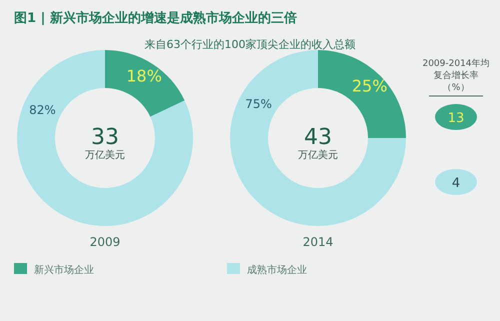  What do you see at coordinates (105, 137) in the screenshot?
I see `text: 33` at bounding box center [105, 137].